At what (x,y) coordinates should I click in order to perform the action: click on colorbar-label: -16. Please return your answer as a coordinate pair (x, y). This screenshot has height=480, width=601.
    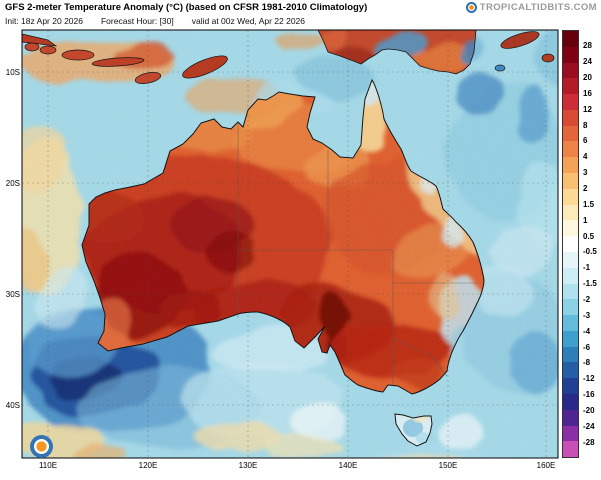
    Looking at the image, I should click on (589, 395).